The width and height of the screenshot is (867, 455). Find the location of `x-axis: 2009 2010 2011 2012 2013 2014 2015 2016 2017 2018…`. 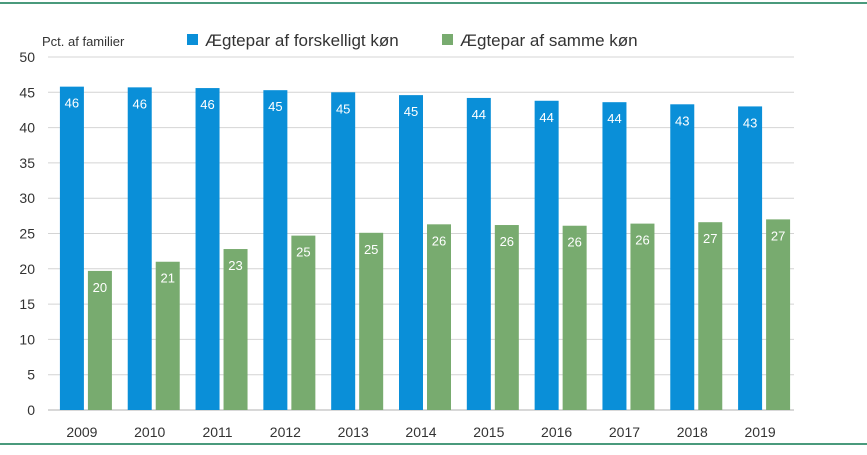

x-axis: 2009 2010 2011 2012 2013 2014 2015 2016 2017 2018… is located at coordinates (421, 432).